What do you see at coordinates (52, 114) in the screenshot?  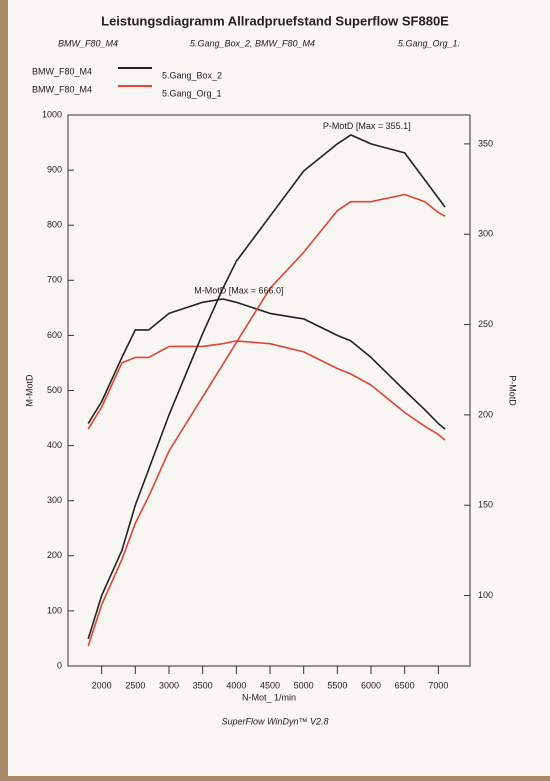 I see `y-tick-label: 1000` at bounding box center [52, 114].